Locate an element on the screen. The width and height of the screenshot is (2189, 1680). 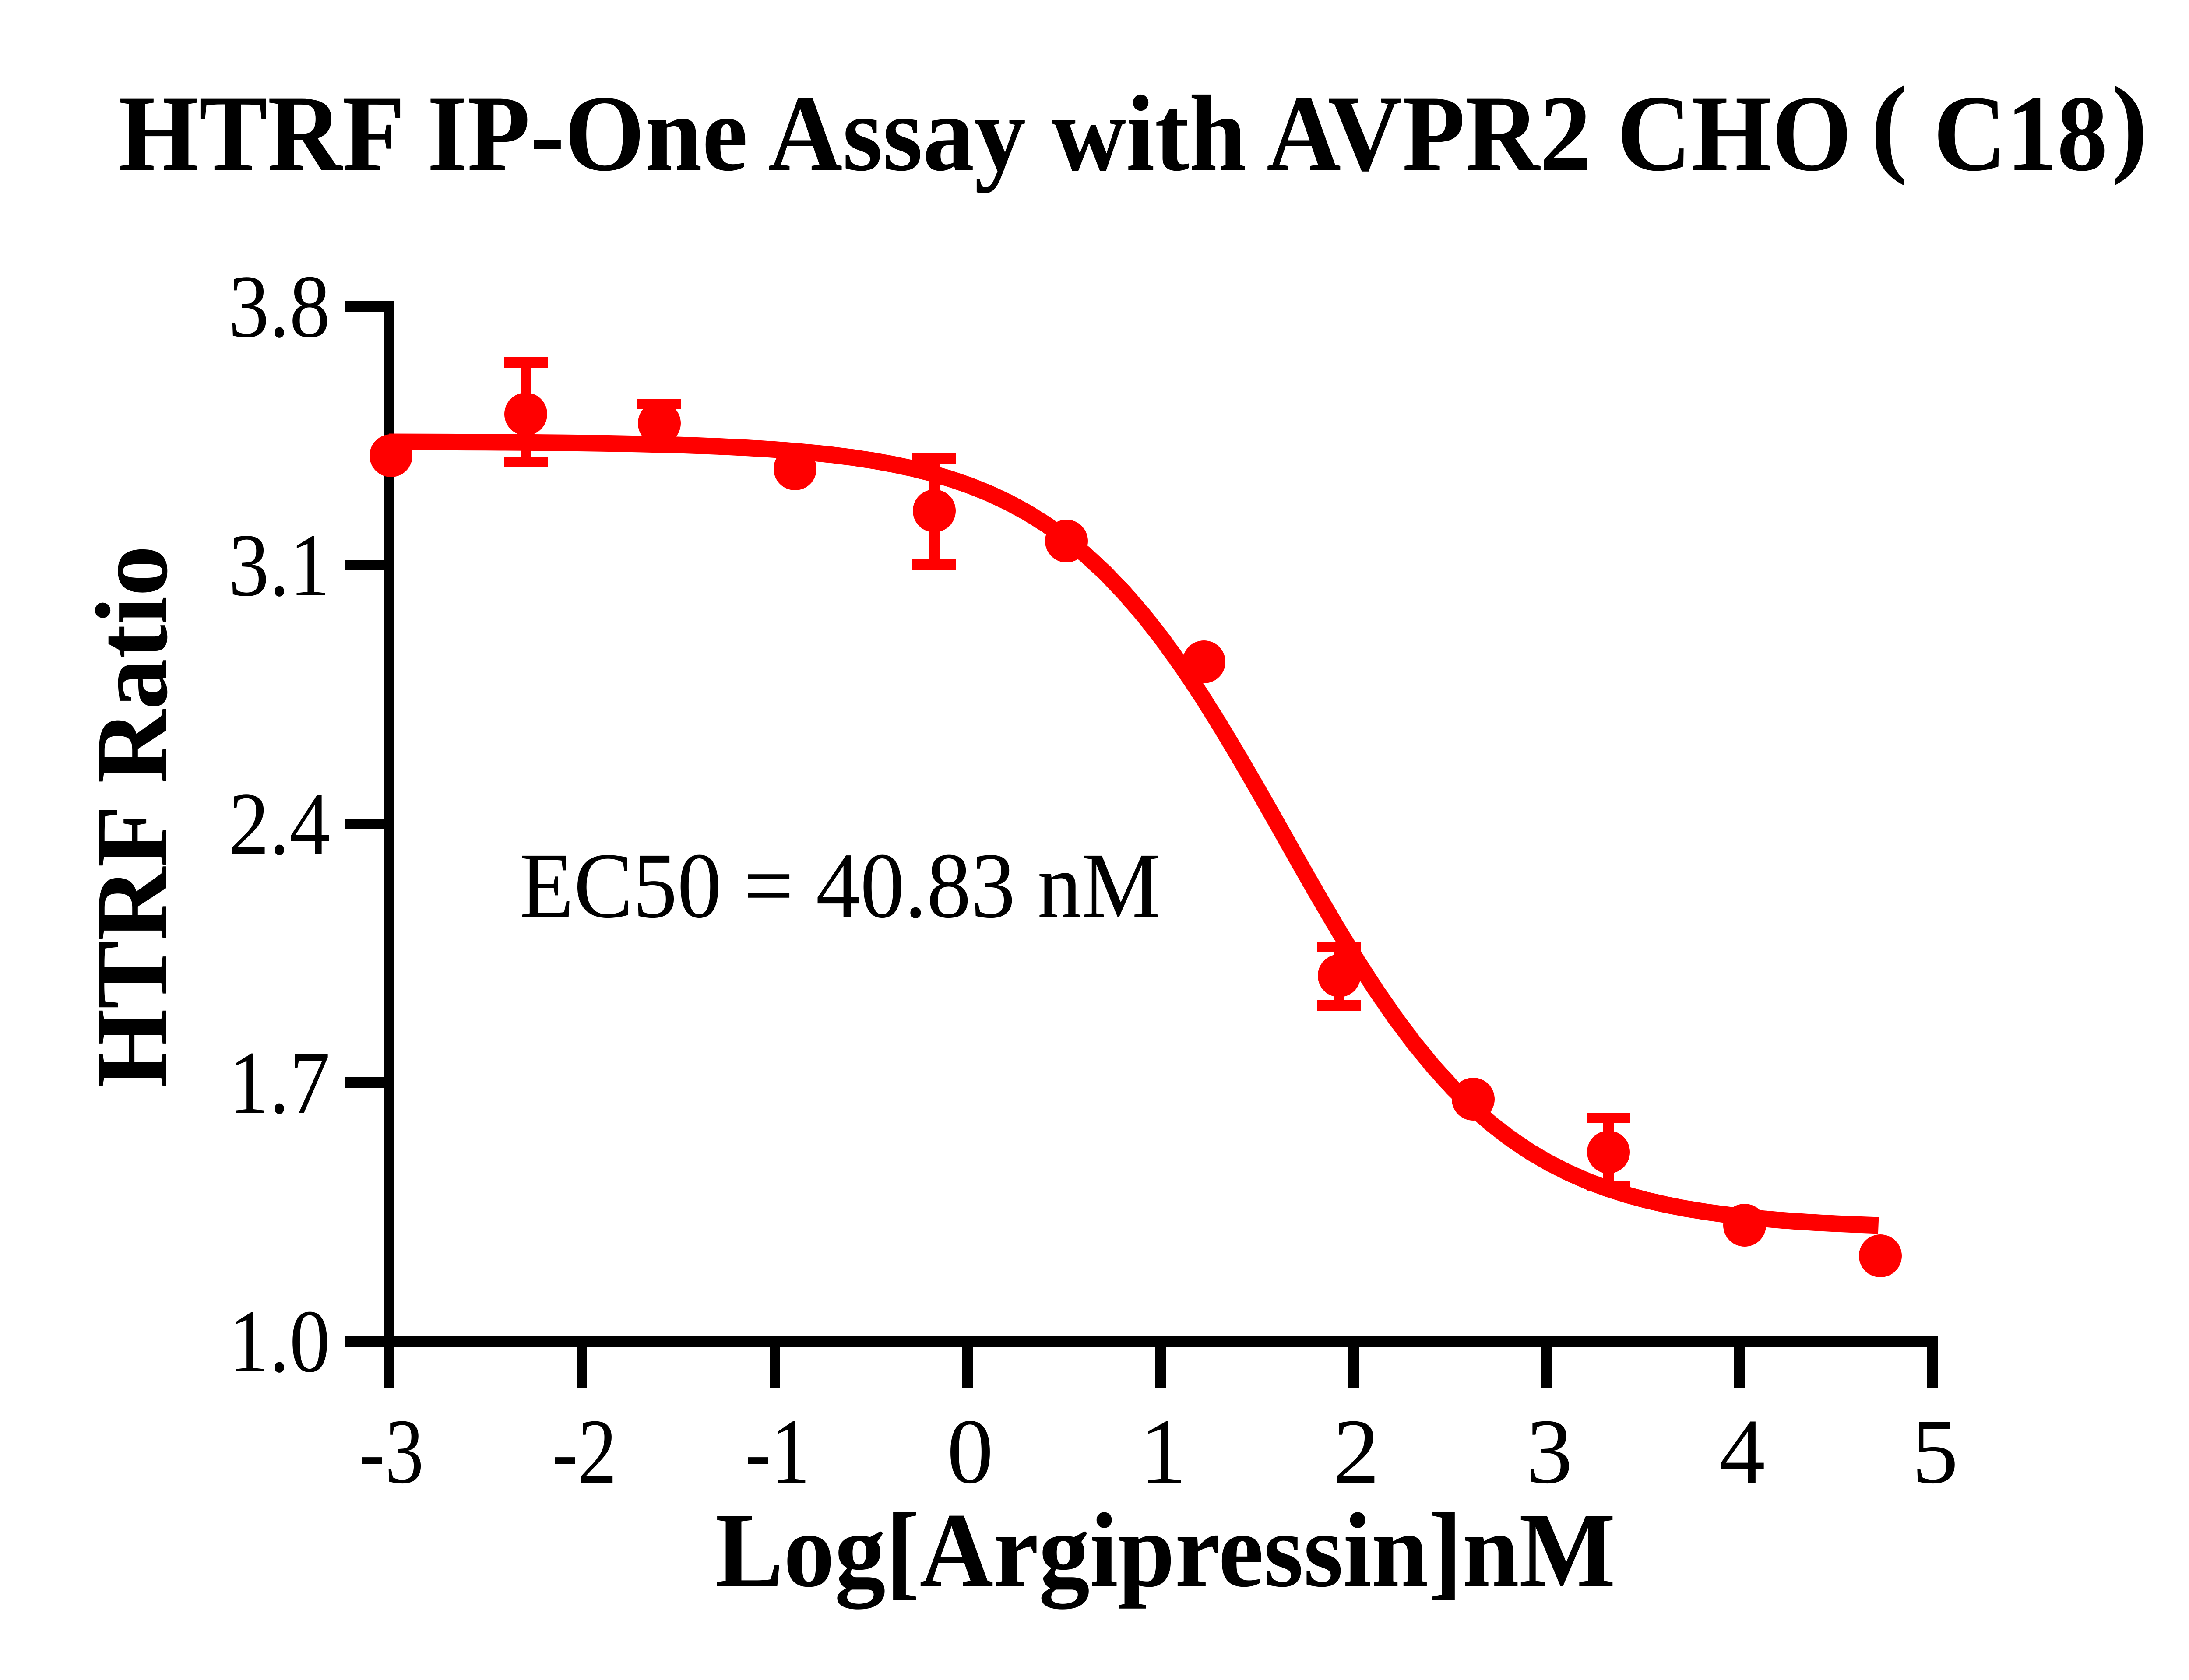
svg-text: 2 is located at coordinates (1357, 1451).